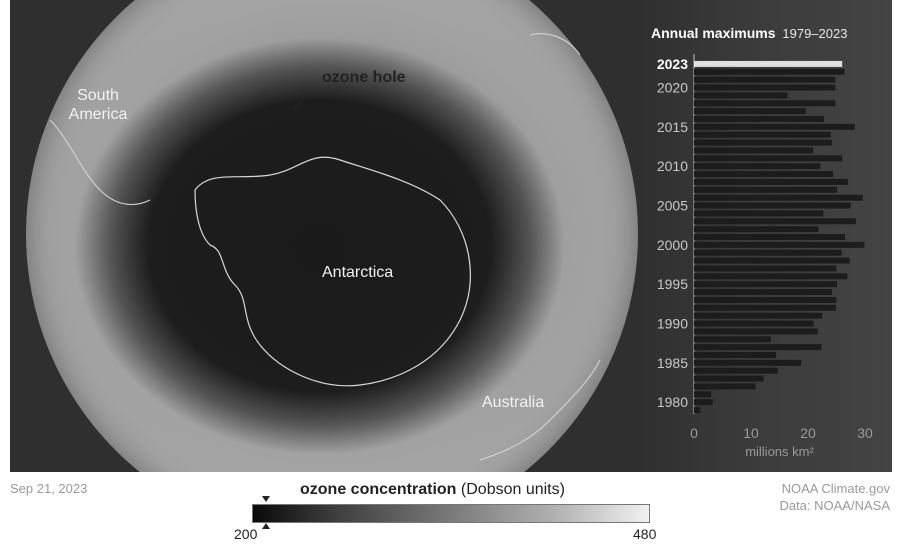  I want to click on chart-title-main: Annual maximums, so click(713, 33).